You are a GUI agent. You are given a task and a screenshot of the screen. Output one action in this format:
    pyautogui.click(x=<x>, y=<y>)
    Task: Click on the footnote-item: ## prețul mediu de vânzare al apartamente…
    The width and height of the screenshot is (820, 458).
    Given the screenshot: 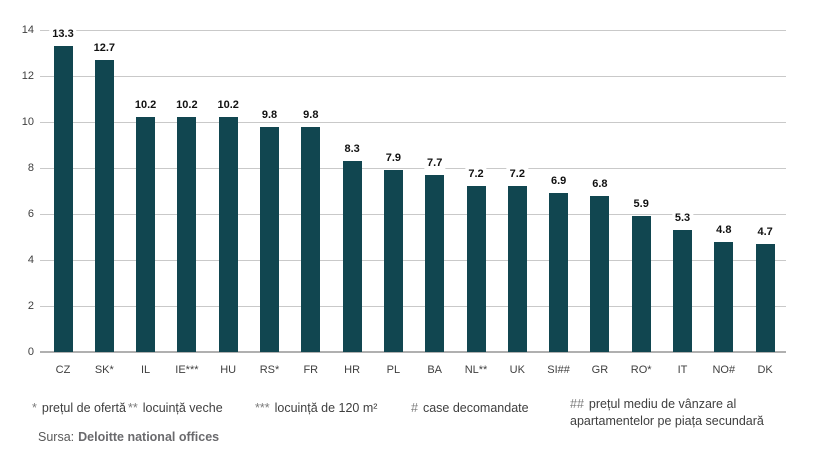 What is the action you would take?
    pyautogui.click(x=677, y=413)
    